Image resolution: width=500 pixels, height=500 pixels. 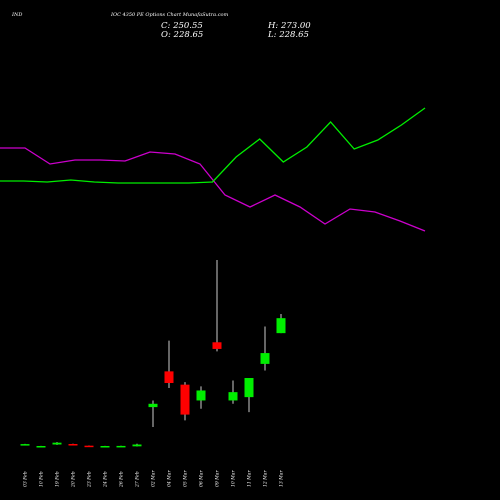 What do you see at coordinates (122, 479) in the screenshot?
I see `x-tick-label: 26 Feb` at bounding box center [122, 479].